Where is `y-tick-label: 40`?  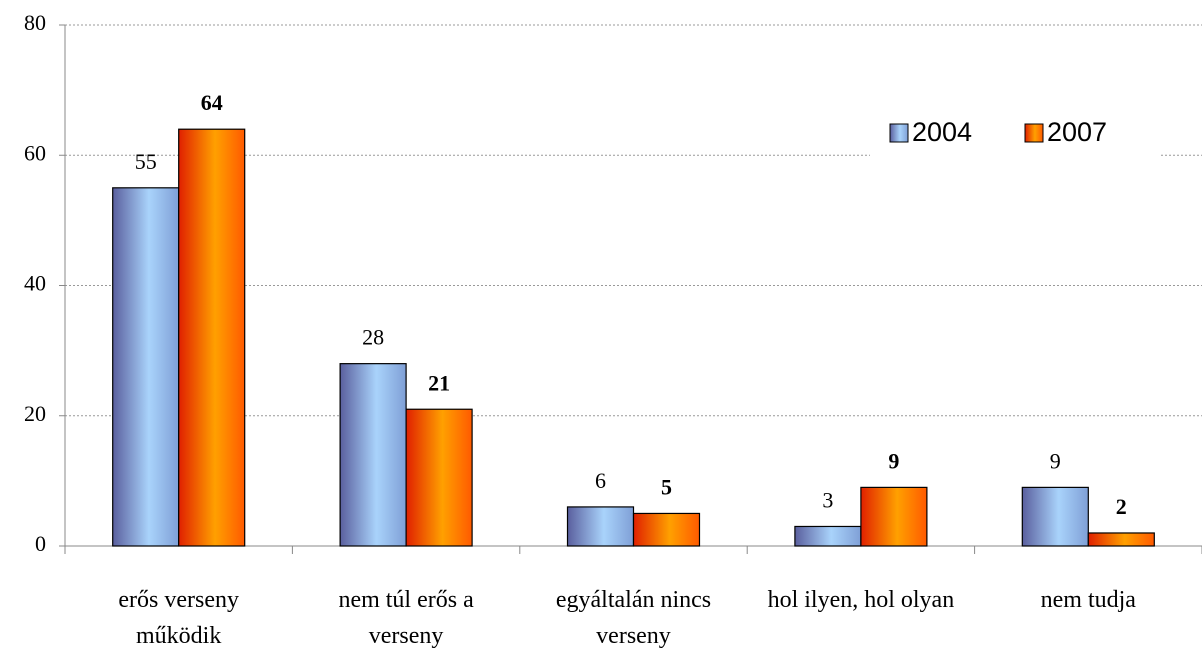 y-tick-label: 40 is located at coordinates (35, 283).